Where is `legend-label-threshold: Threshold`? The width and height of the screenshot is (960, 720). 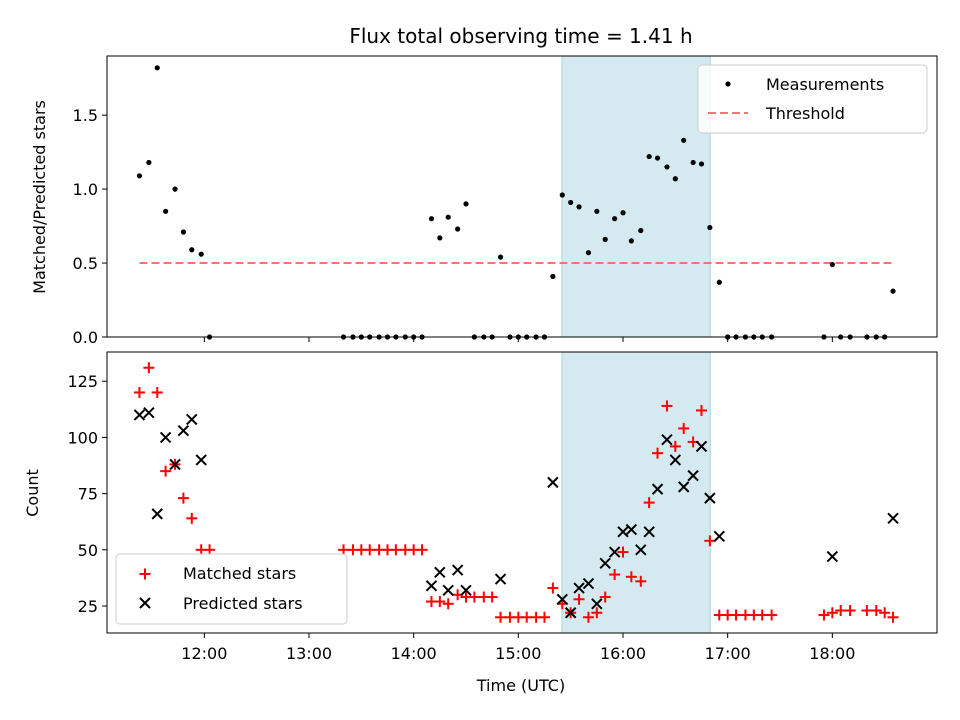 legend-label-threshold: Threshold is located at coordinates (805, 113).